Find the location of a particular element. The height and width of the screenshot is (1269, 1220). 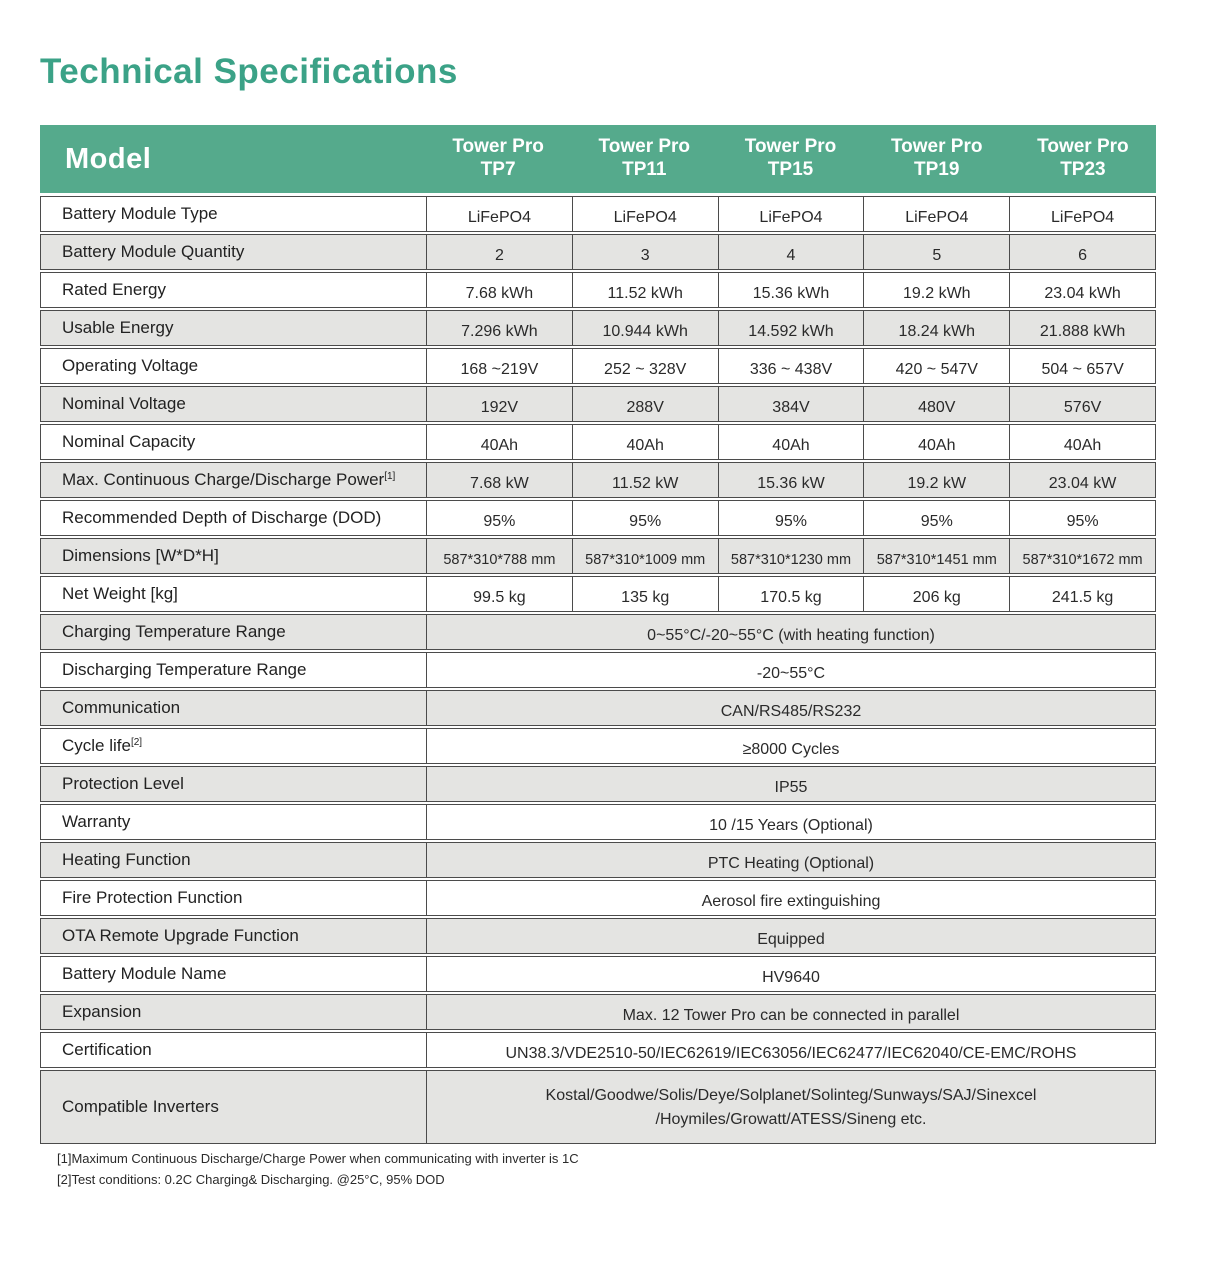

row-label: Heating Function is located at coordinates (126, 859).